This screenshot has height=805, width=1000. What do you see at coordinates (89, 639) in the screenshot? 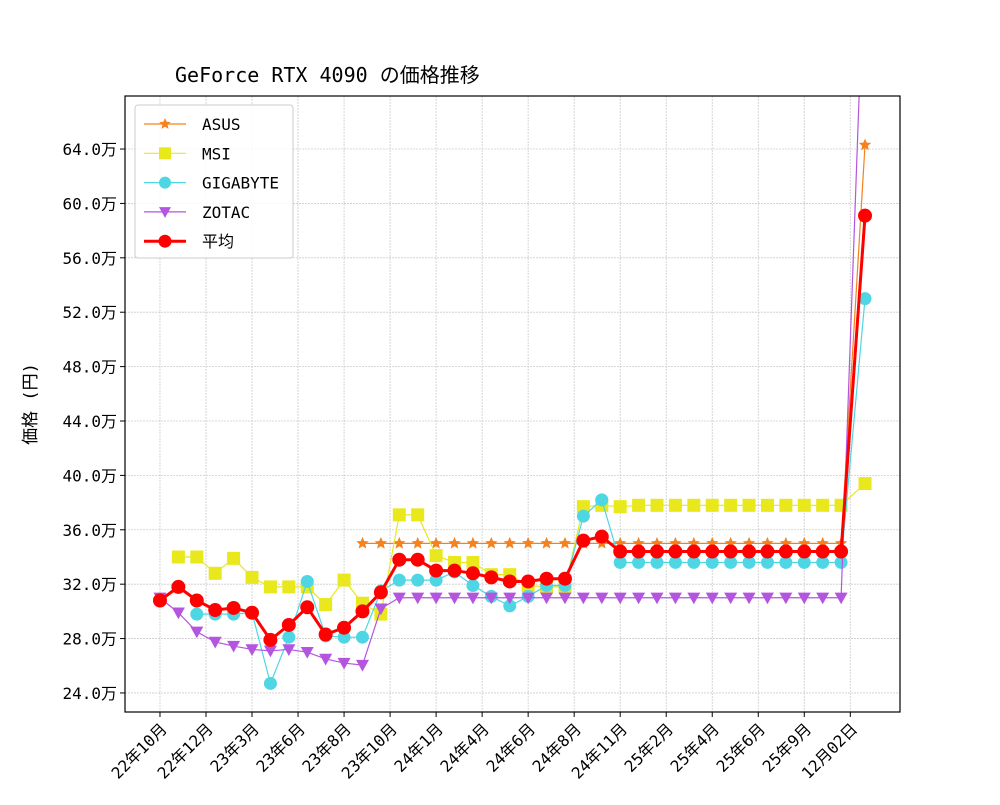
I see `y-tick-label: 28.0万` at bounding box center [89, 639].